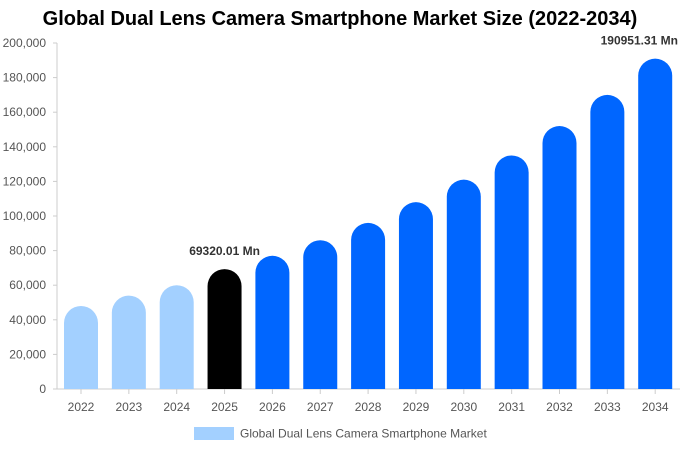 The image size is (680, 450). Describe the element at coordinates (27, 320) in the screenshot. I see `y-tick-label: 40,000` at that location.